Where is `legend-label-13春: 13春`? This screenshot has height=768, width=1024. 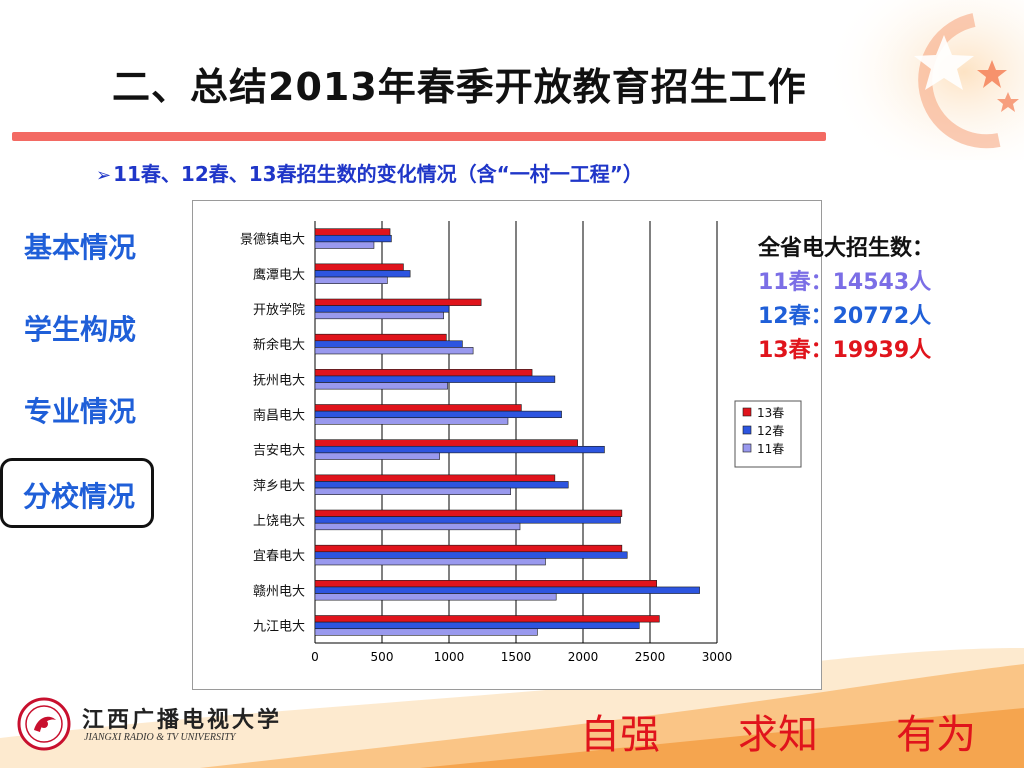 legend-label-13春: 13春 is located at coordinates (770, 413).